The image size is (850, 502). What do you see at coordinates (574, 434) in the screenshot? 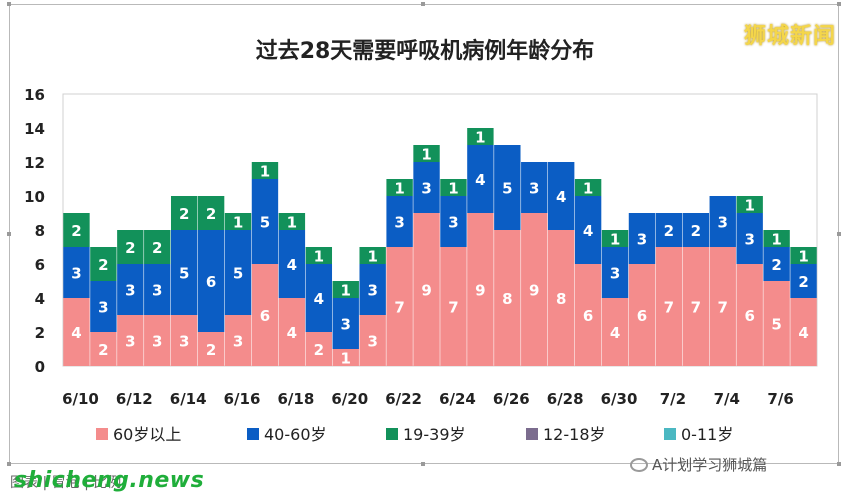
I see `legend-label: 12-18岁` at bounding box center [574, 434].